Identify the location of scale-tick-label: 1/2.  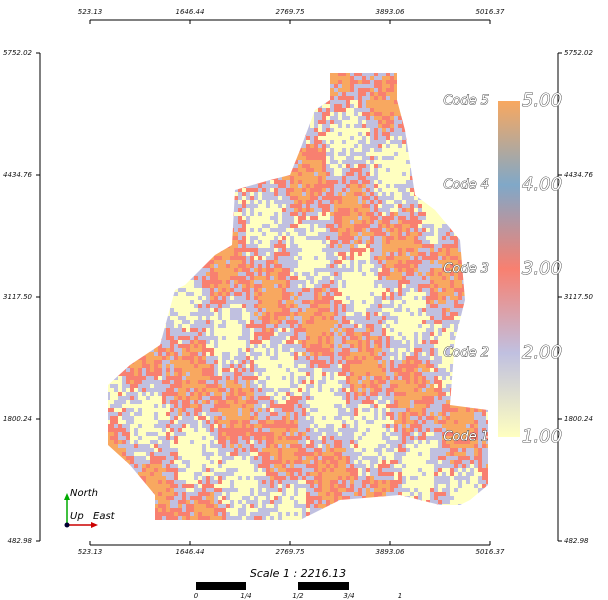
(298, 596).